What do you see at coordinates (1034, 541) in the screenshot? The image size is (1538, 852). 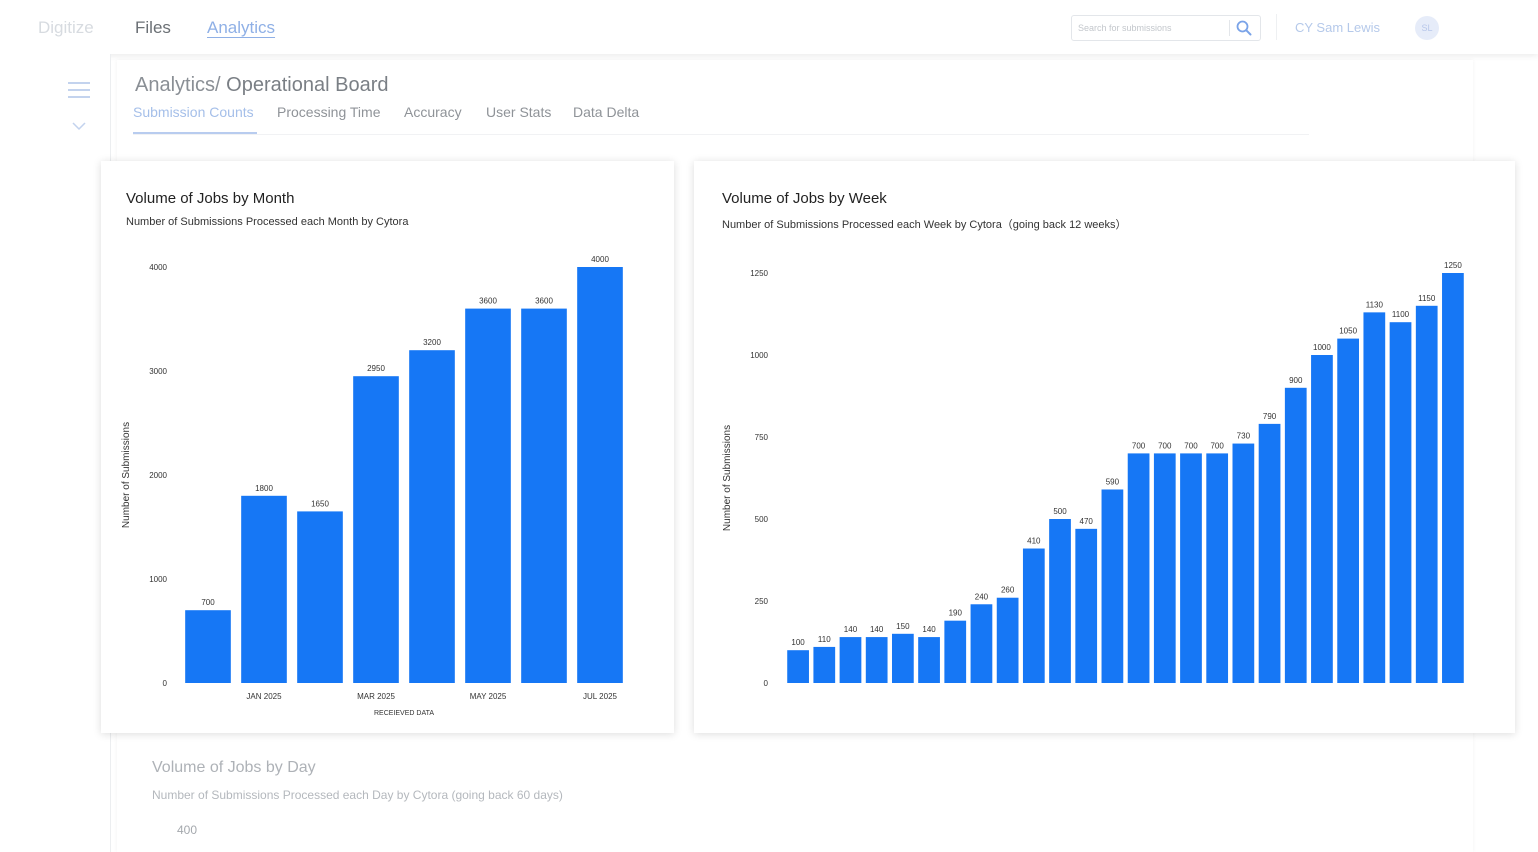 I see `bar-value-label: 410` at bounding box center [1034, 541].